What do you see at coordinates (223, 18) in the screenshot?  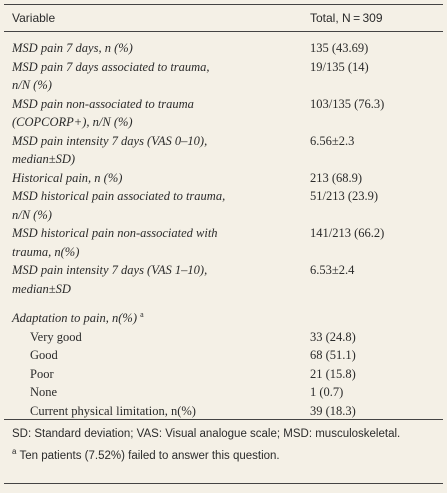 I see `header-row: Variable Total, N = 309` at bounding box center [223, 18].